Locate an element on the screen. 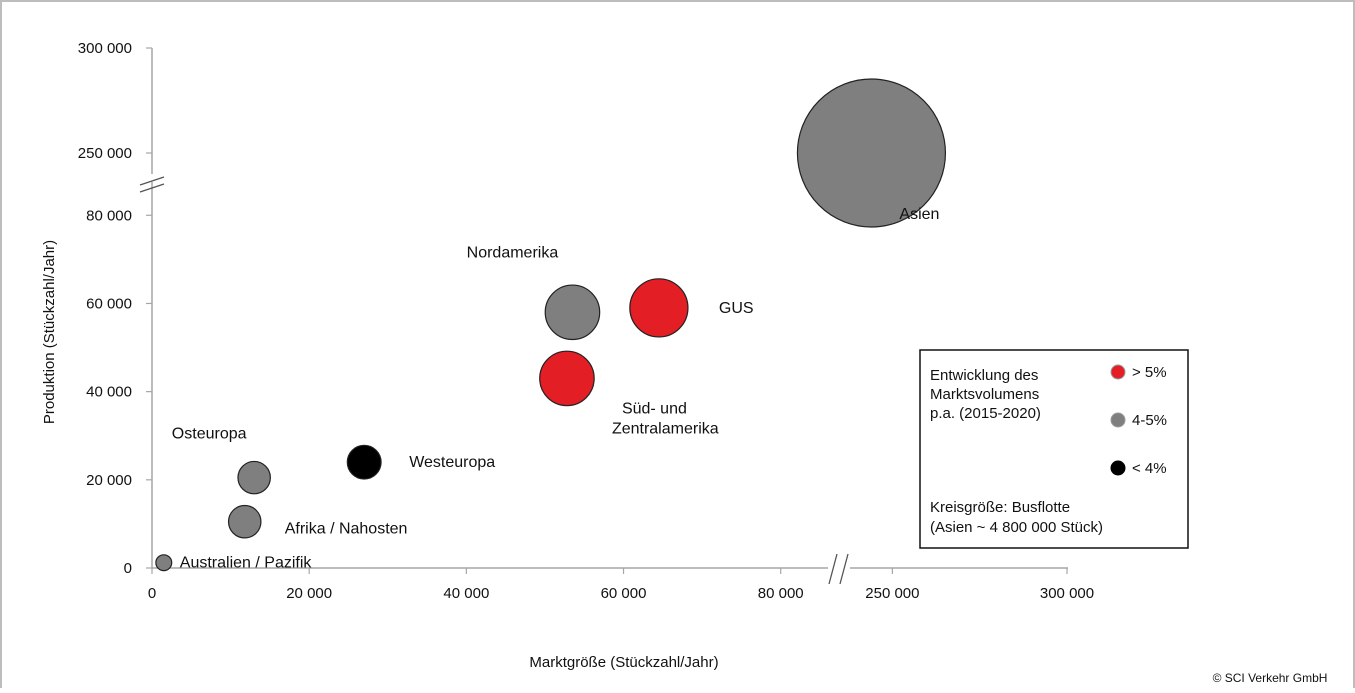  y-tick-label: 40 000 is located at coordinates (109, 392).